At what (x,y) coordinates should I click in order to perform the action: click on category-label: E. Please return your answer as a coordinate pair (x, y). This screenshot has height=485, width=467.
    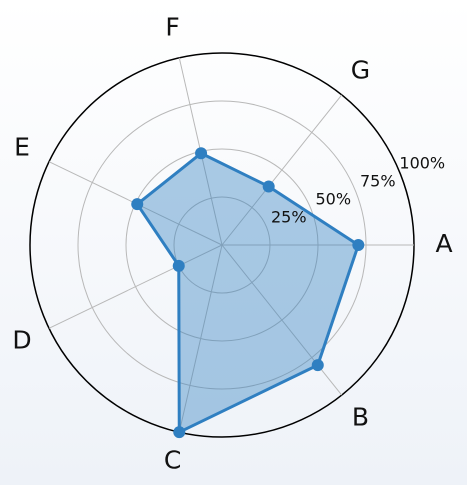
    Looking at the image, I should click on (22, 147).